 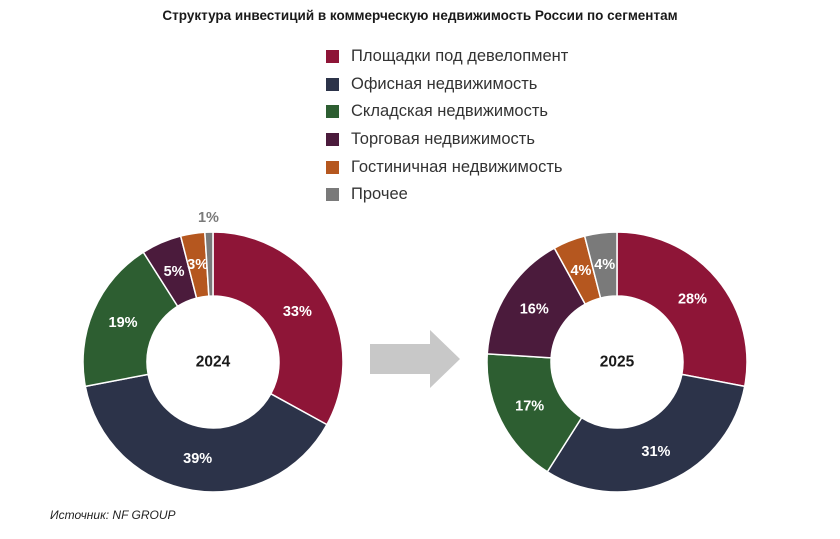 I want to click on slice-office-2025, so click(x=646, y=433).